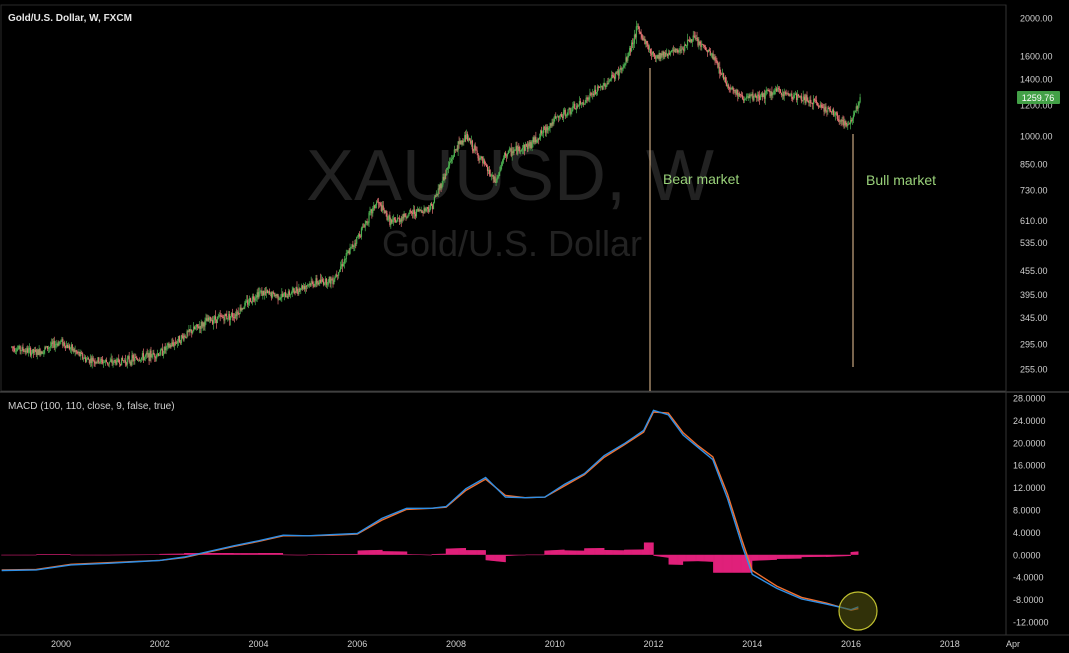 This screenshot has width=1069, height=653. I want to click on macd-histogram, so click(430, 557).